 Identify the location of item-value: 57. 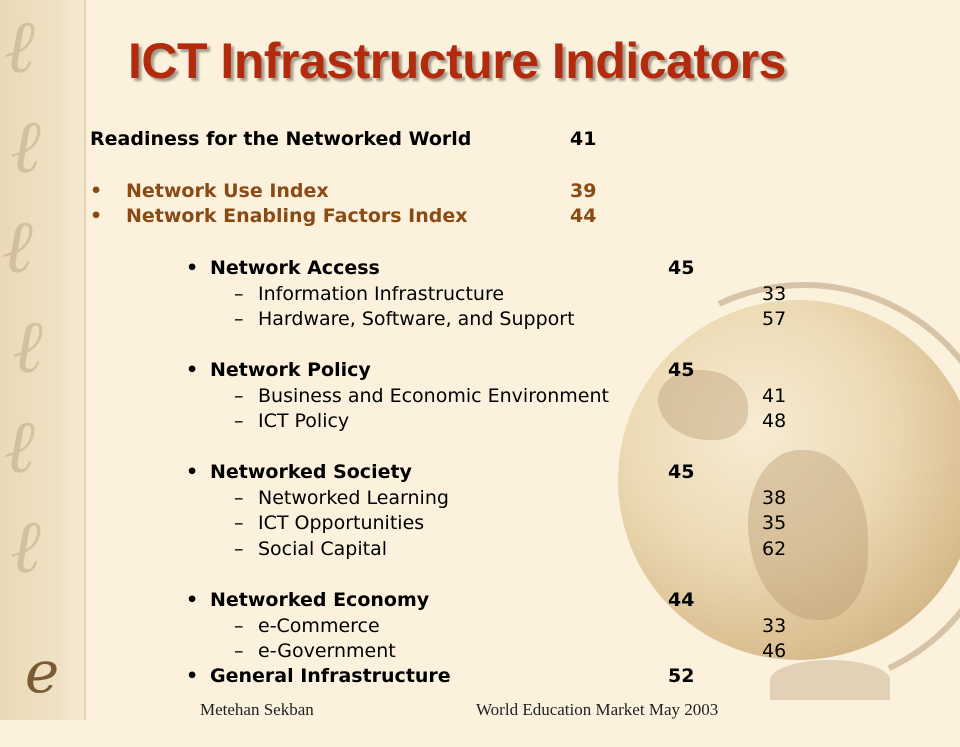
(774, 319).